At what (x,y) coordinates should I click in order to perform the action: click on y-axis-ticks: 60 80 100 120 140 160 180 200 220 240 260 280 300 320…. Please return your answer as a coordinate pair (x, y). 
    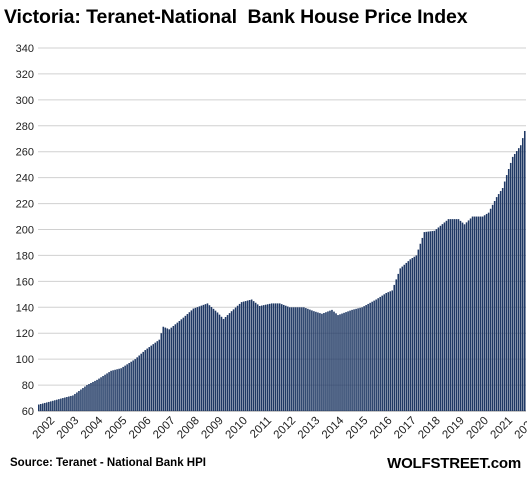
    Looking at the image, I should click on (25, 230).